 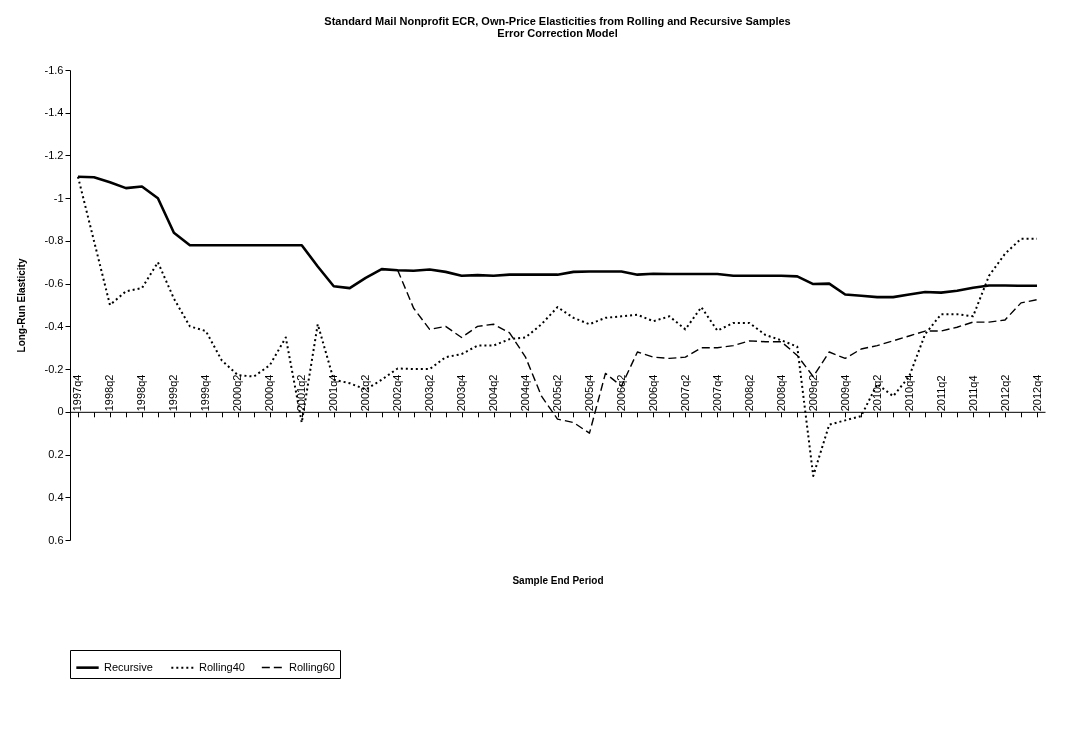 I want to click on x-tick-label: 2009q2, so click(x=812, y=393).